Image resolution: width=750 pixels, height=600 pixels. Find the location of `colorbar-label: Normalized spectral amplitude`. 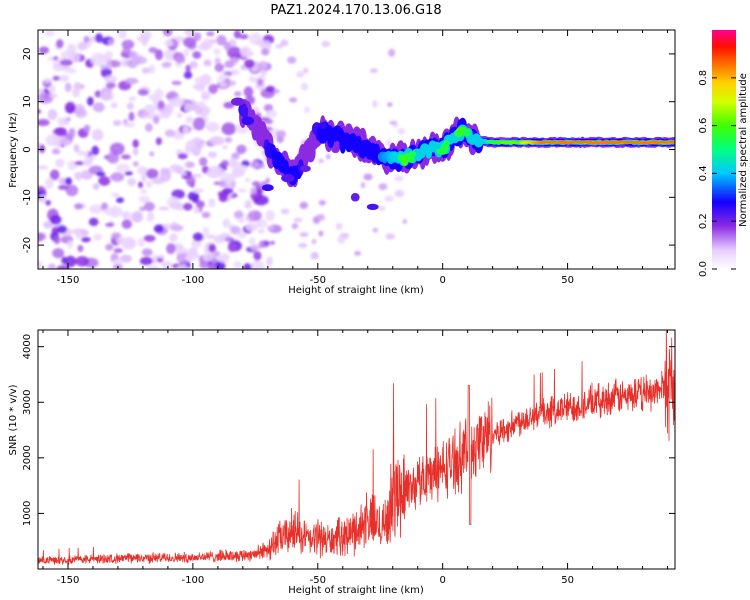

colorbar-label: Normalized spectral amplitude is located at coordinates (743, 150).